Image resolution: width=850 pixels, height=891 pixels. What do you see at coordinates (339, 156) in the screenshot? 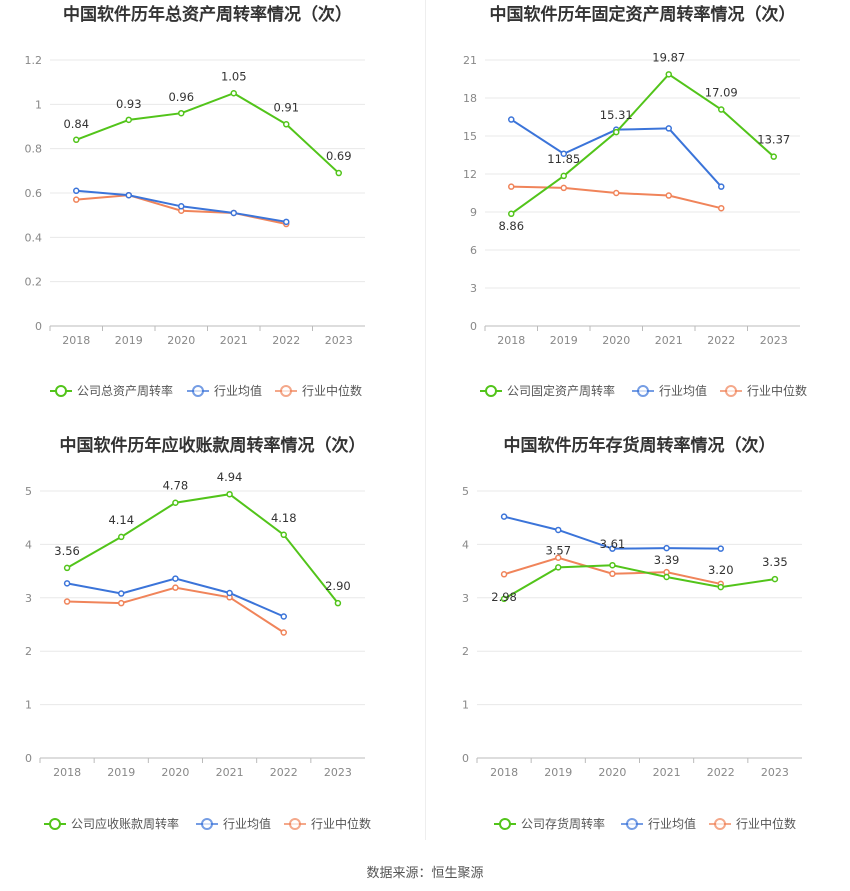
I see `data-label: 0.69` at bounding box center [339, 156].